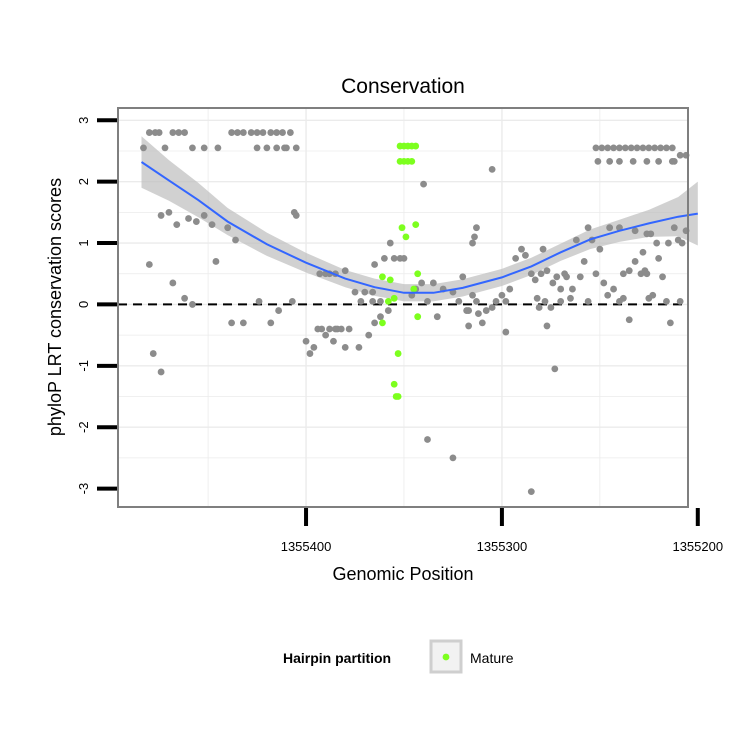 The height and width of the screenshot is (750, 750). I want to click on x-axis-title: Genomic Position, so click(402, 574).